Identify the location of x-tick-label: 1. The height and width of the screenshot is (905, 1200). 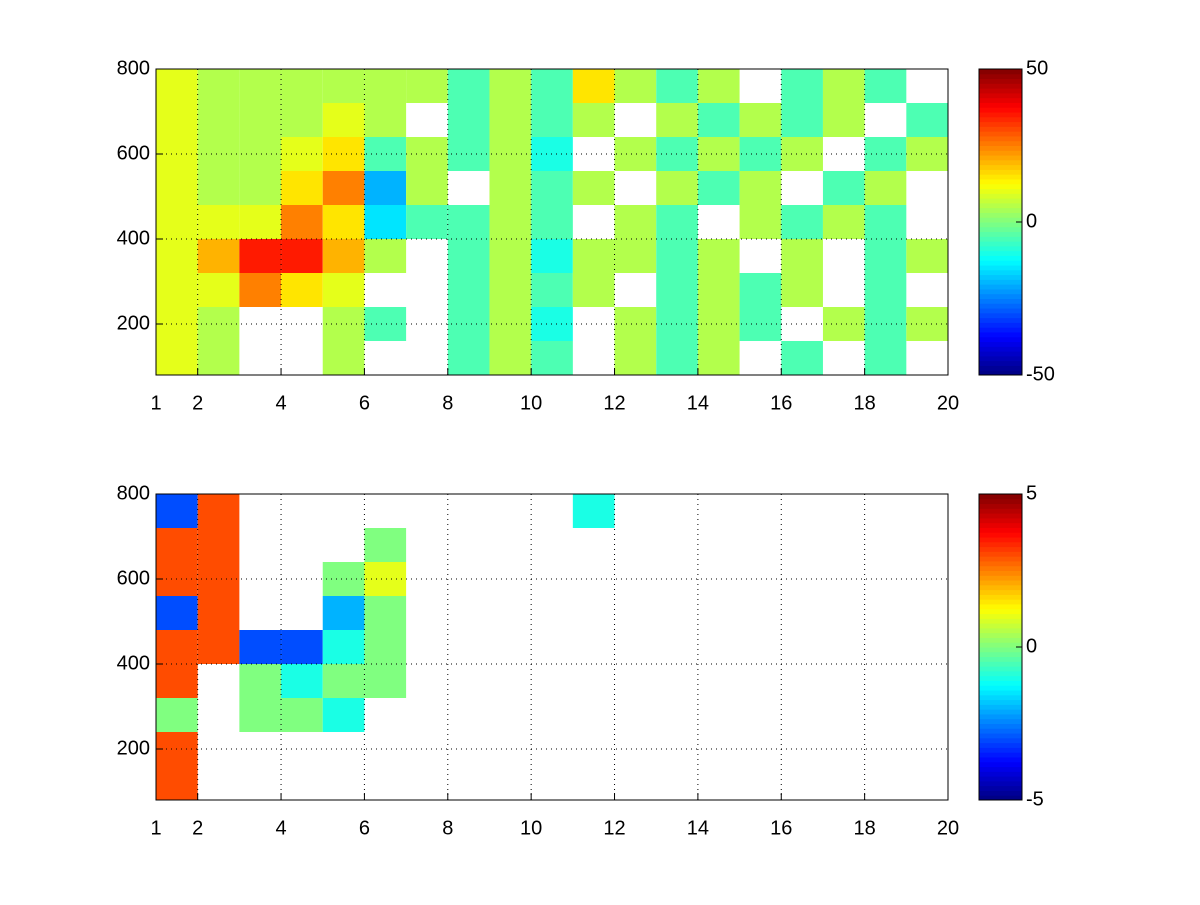
(155, 403).